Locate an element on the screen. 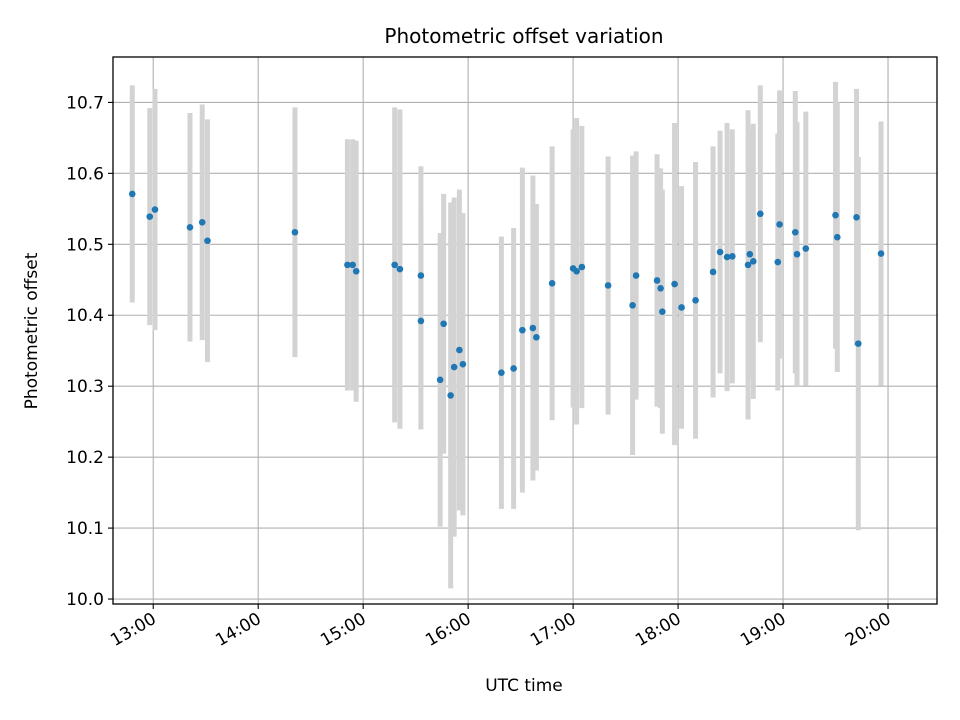  y-tick-label: 10.5 is located at coordinates (85, 245).